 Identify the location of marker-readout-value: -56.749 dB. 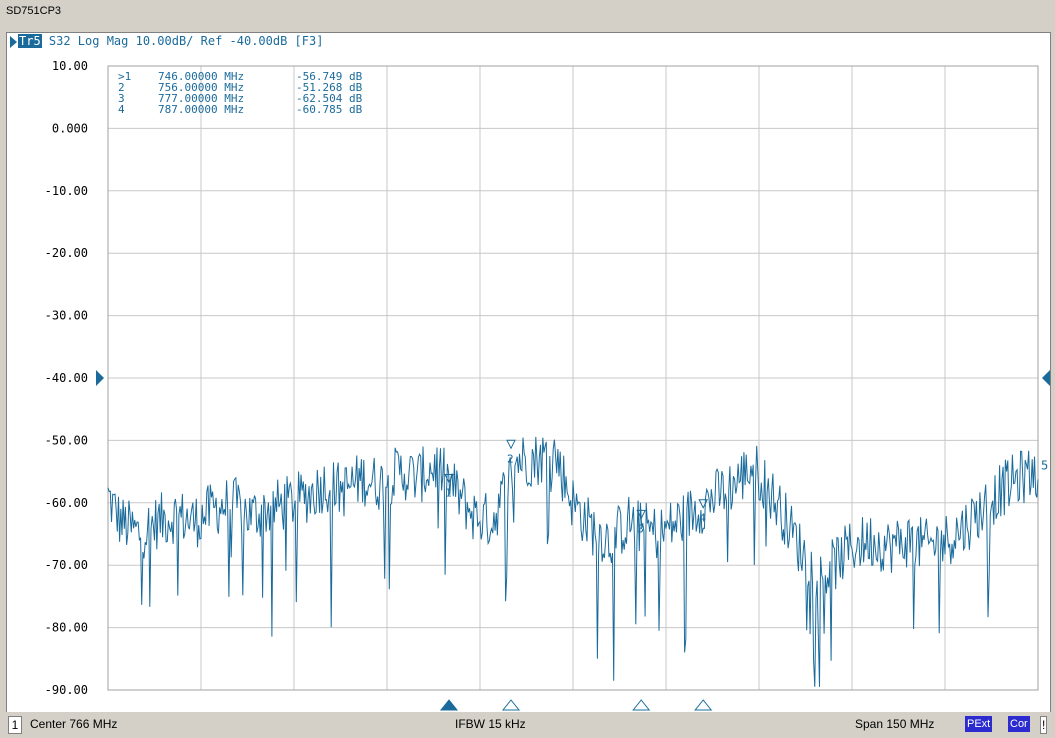
(329, 76).